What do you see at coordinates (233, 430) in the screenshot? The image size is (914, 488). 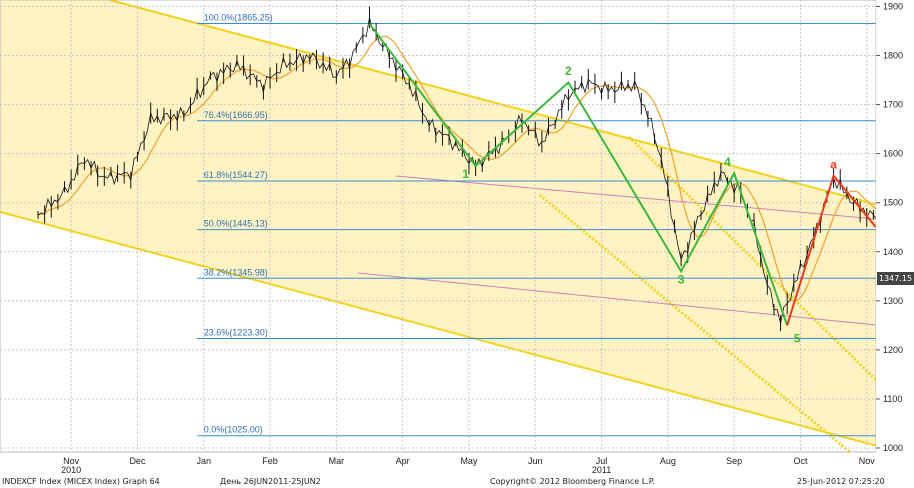 I see `fib-label: 0.0%(1025.00)` at bounding box center [233, 430].